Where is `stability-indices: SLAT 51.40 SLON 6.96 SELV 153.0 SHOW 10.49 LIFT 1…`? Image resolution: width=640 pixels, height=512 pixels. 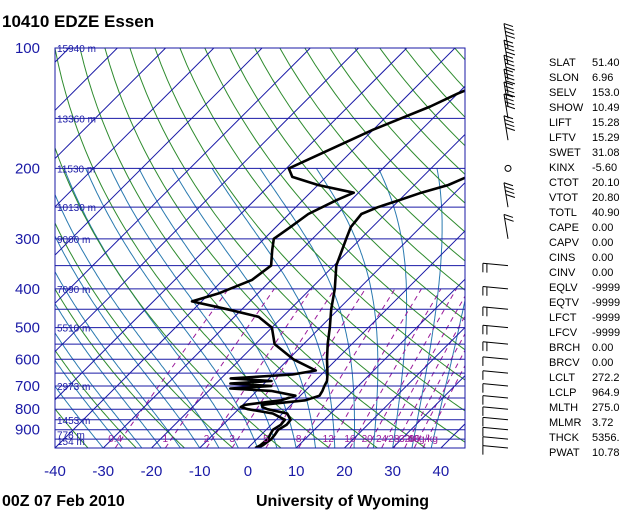
stability-indices: SLAT 51.40 SLON 6.96 SELV 153.0 SHOW 10.49 LIFT 1… is located at coordinates (584, 258).